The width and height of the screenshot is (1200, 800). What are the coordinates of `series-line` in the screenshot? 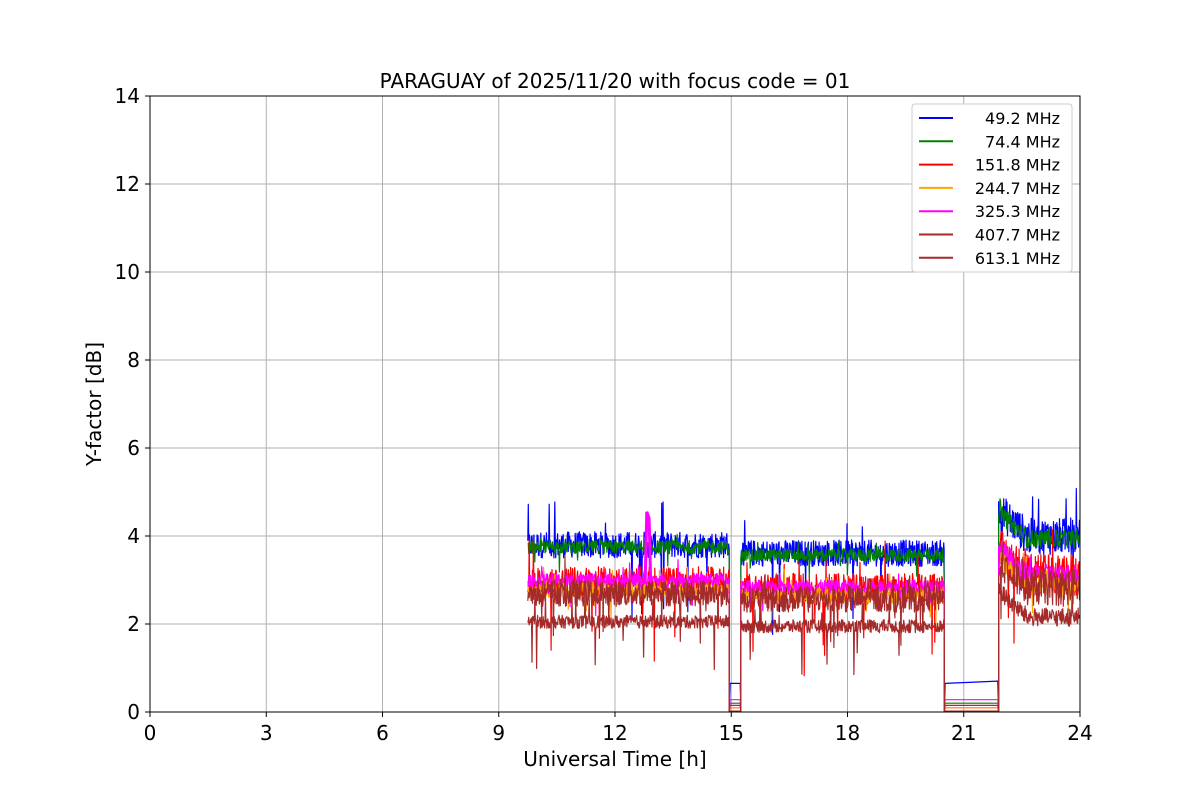 It's located at (804, 647).